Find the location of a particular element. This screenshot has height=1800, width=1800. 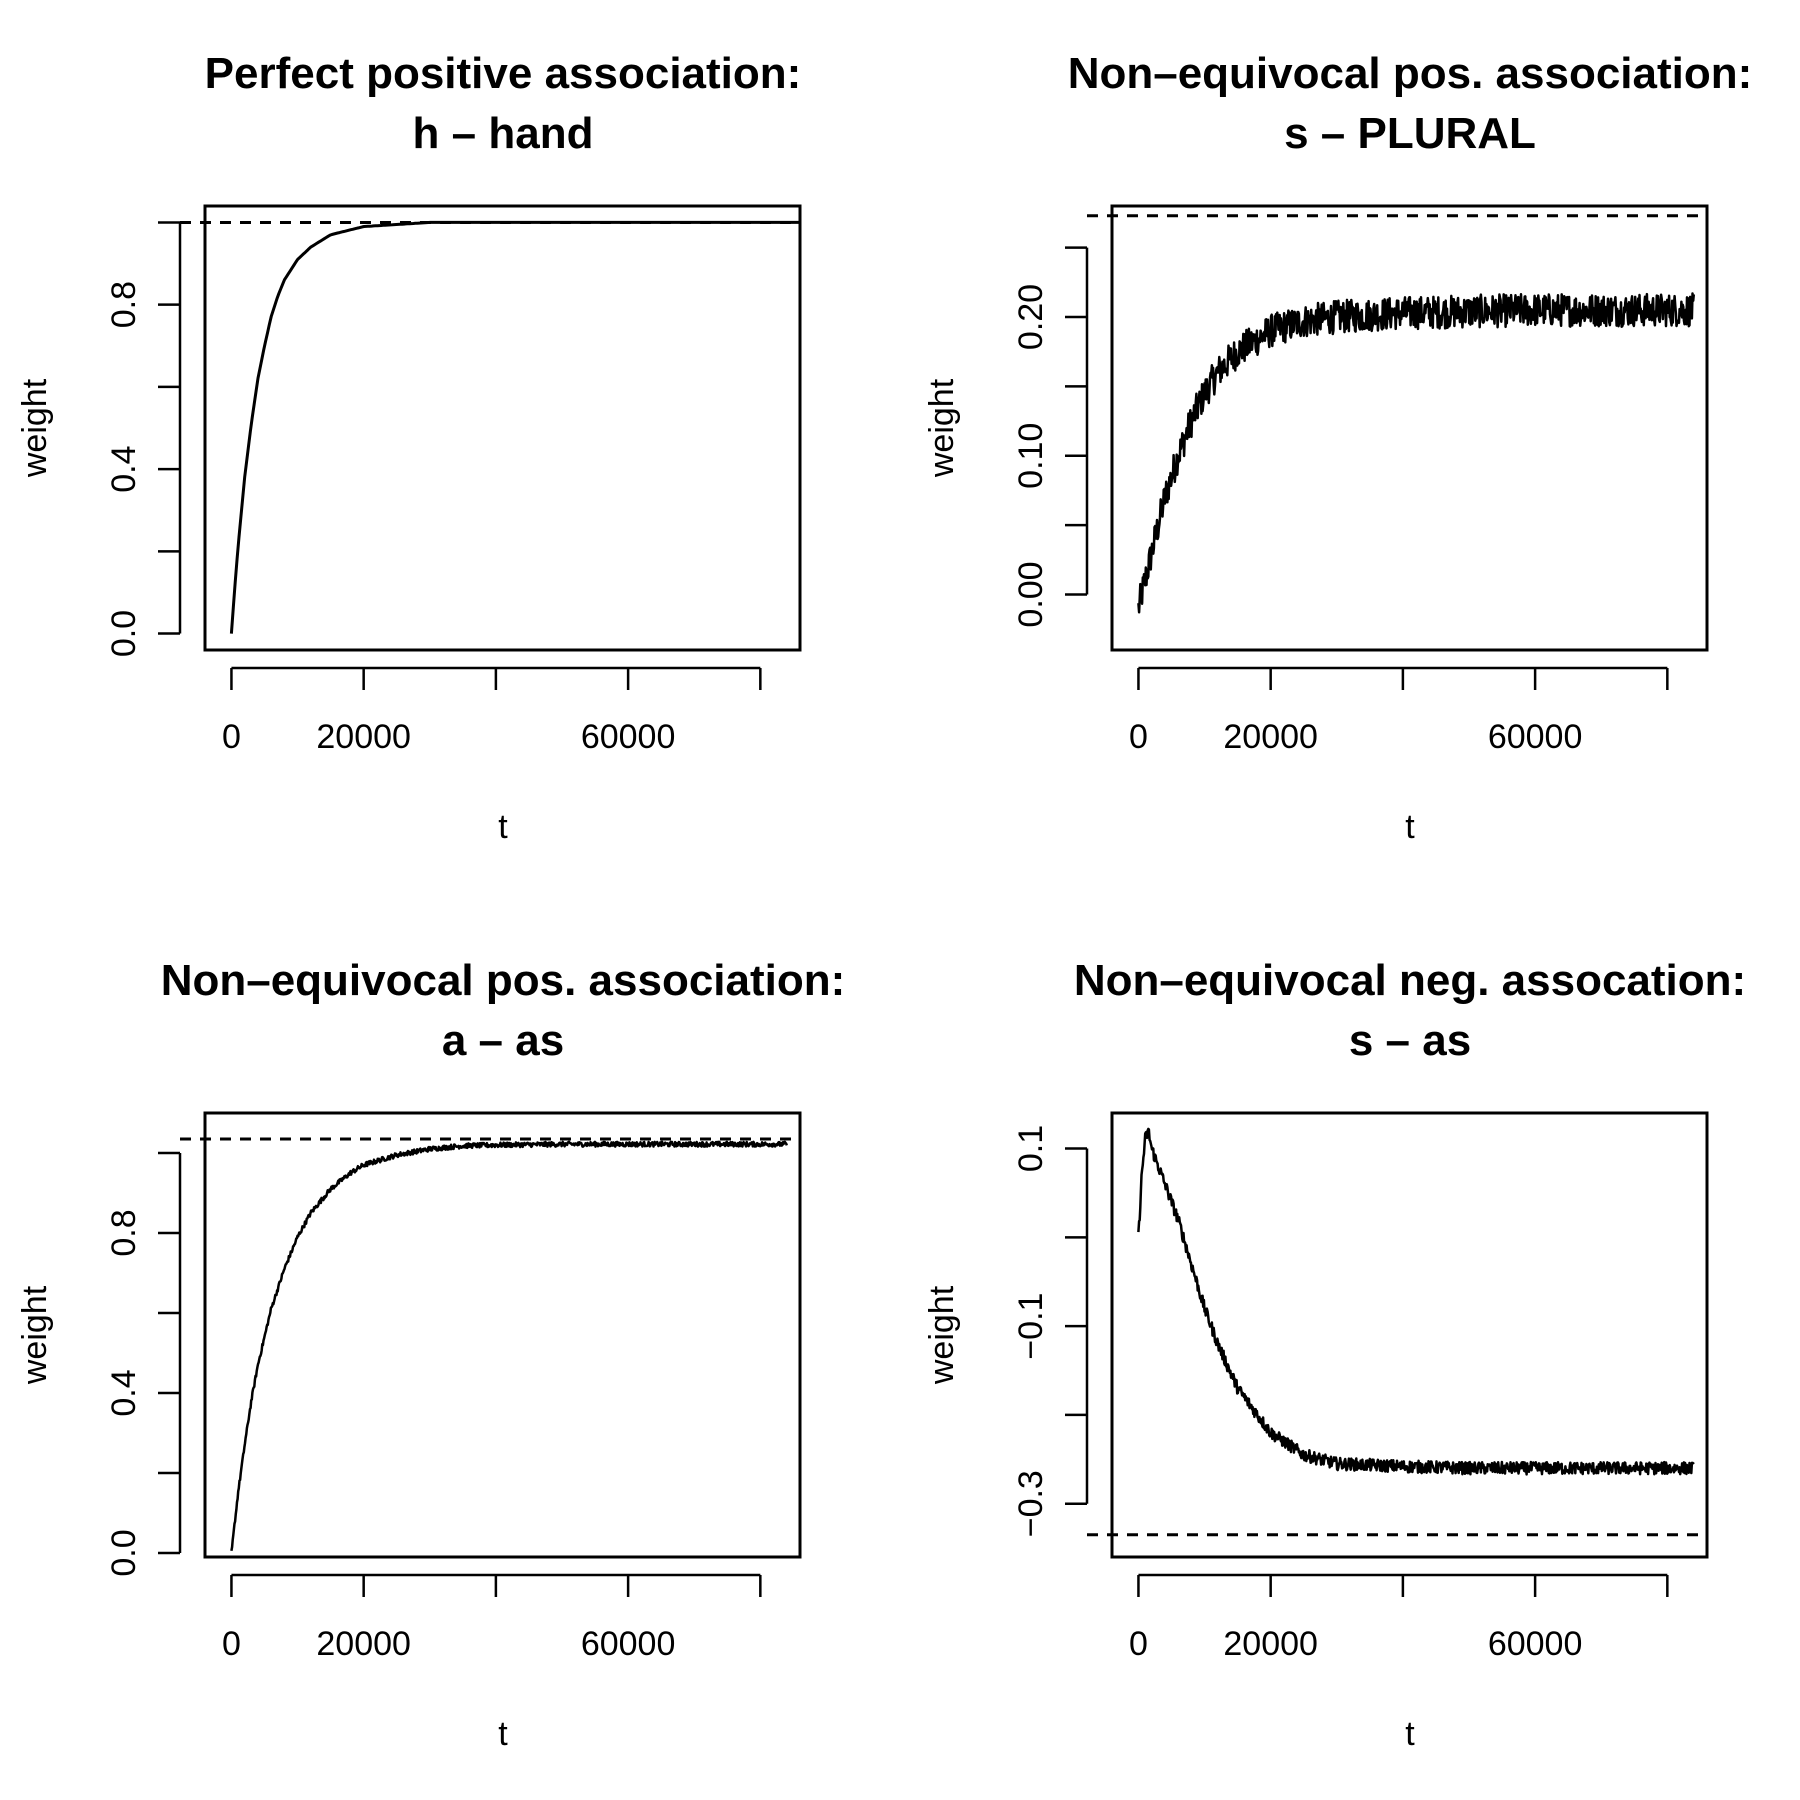

y-tick-label: 0.10 is located at coordinates (1031, 456).